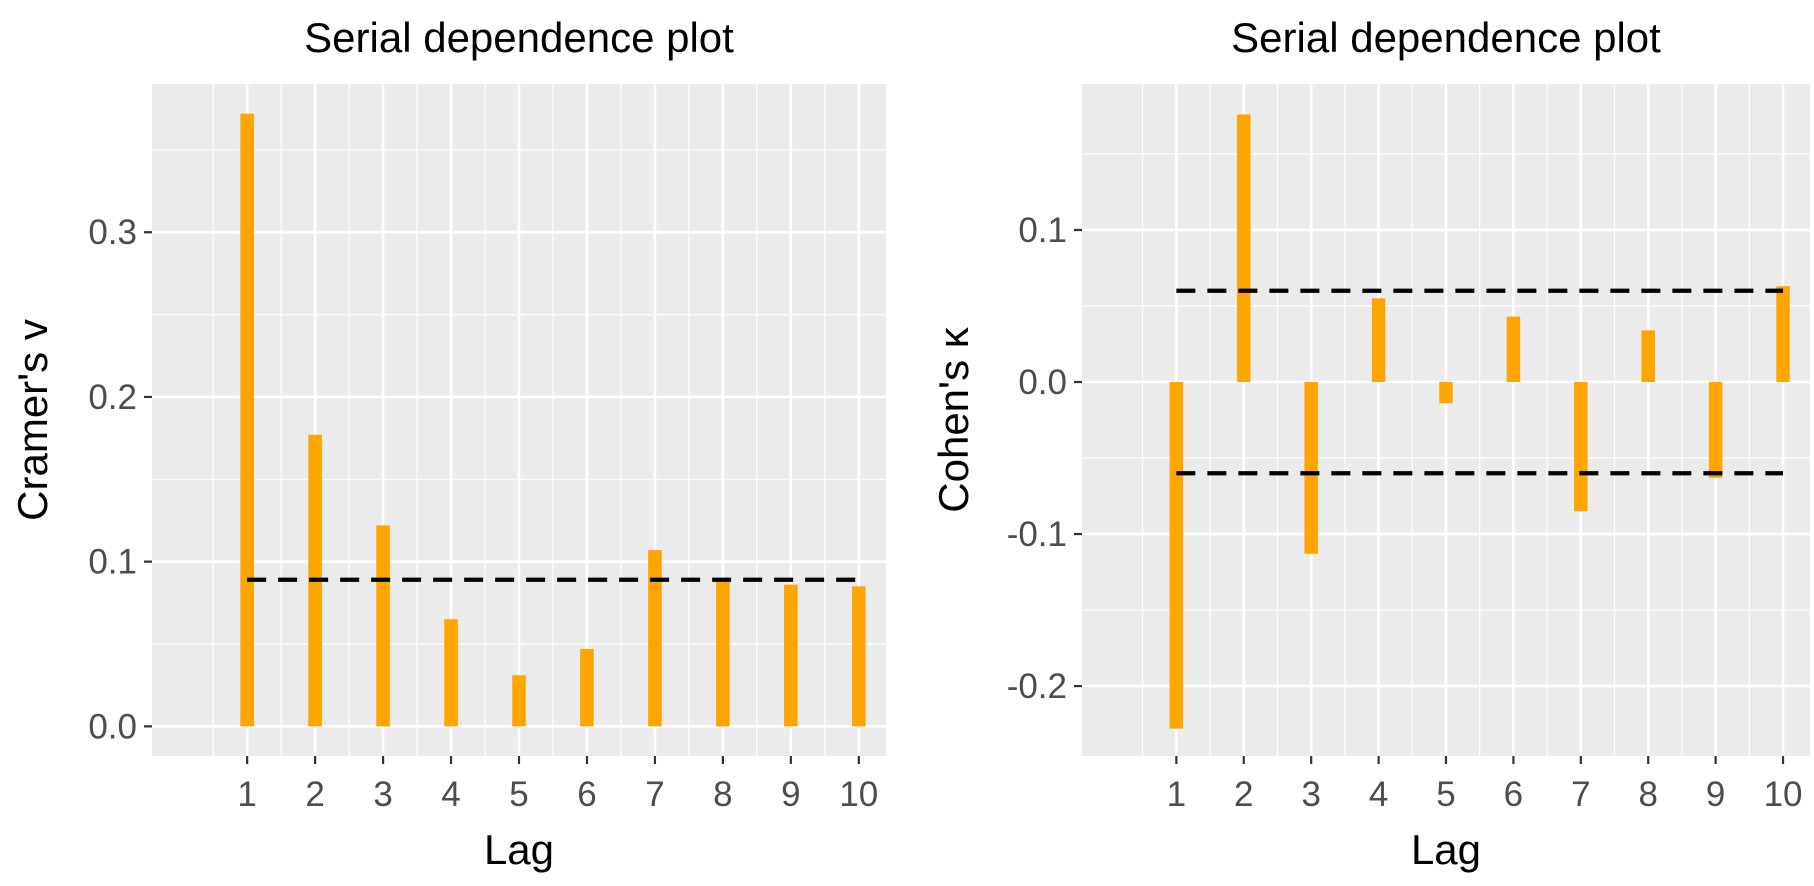 This screenshot has height=886, width=1814. Describe the element at coordinates (790, 794) in the screenshot. I see `x-tick-label-left: 9` at that location.